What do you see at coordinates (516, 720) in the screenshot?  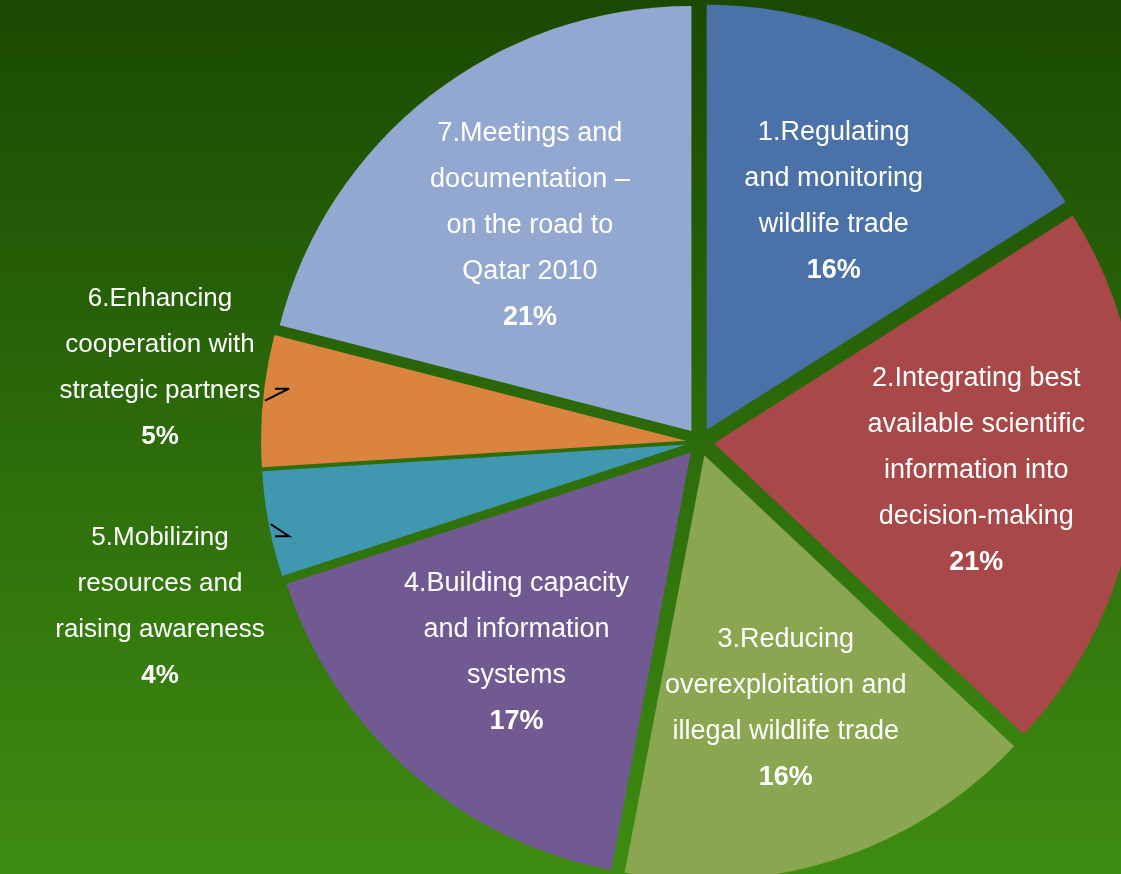 I see `data-label: 17%` at bounding box center [516, 720].